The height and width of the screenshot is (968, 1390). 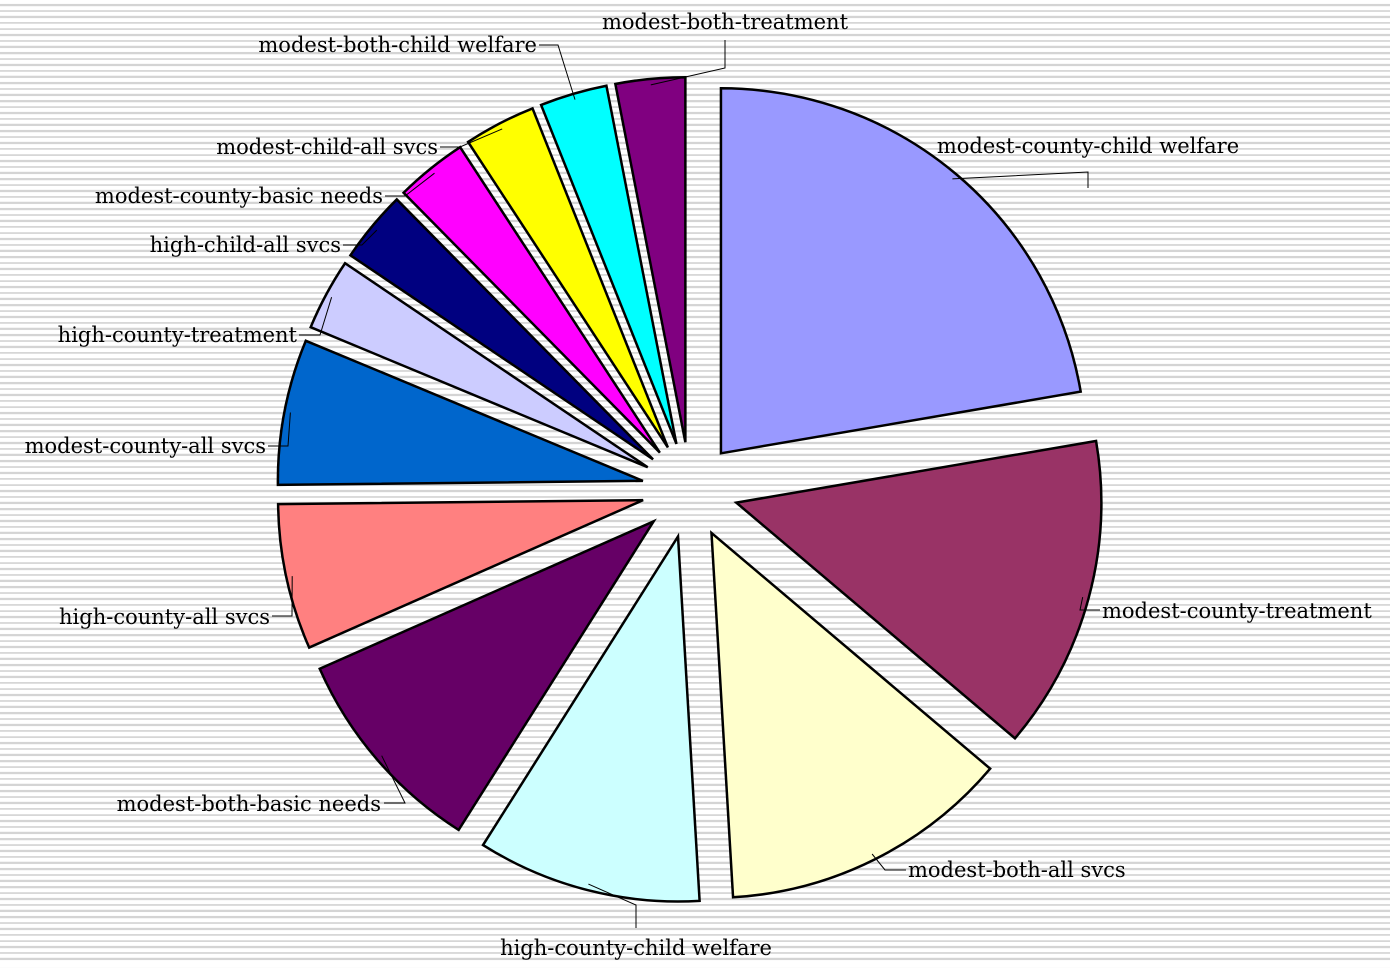 I want to click on pie-slice-high-county-all-svcs, so click(x=460, y=574).